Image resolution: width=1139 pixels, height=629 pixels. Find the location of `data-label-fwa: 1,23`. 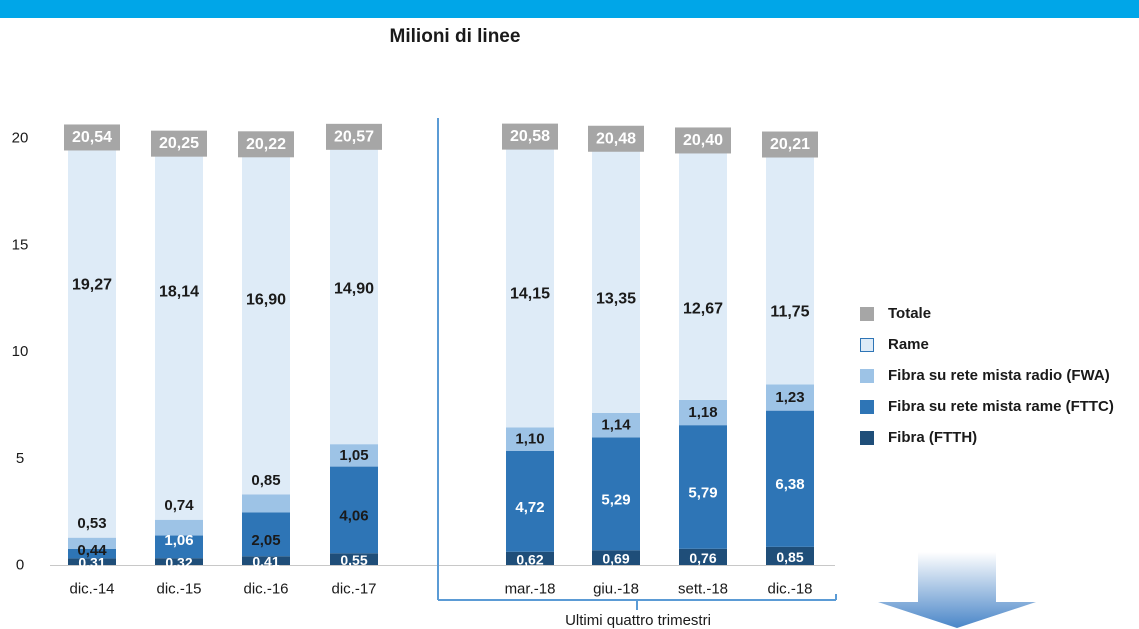

data-label-fwa: 1,23 is located at coordinates (789, 397).